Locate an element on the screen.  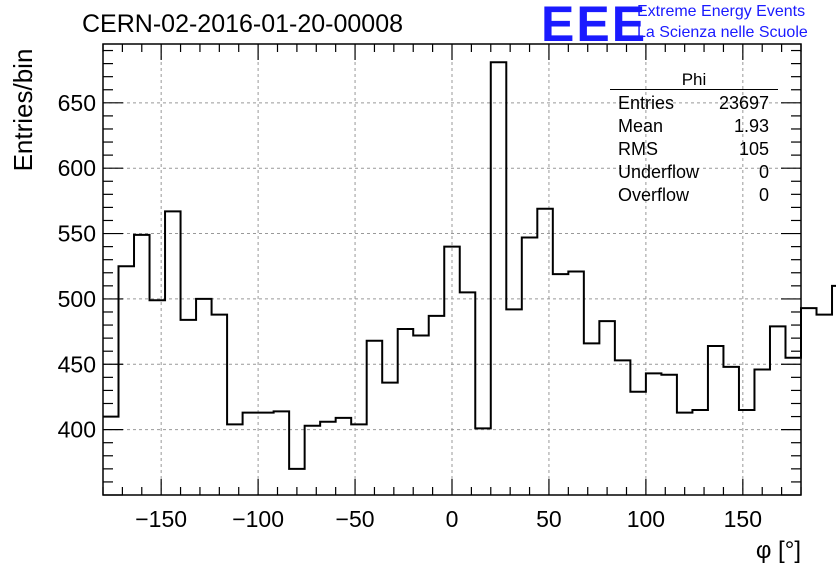
x-tick-label: −50 is located at coordinates (355, 519).